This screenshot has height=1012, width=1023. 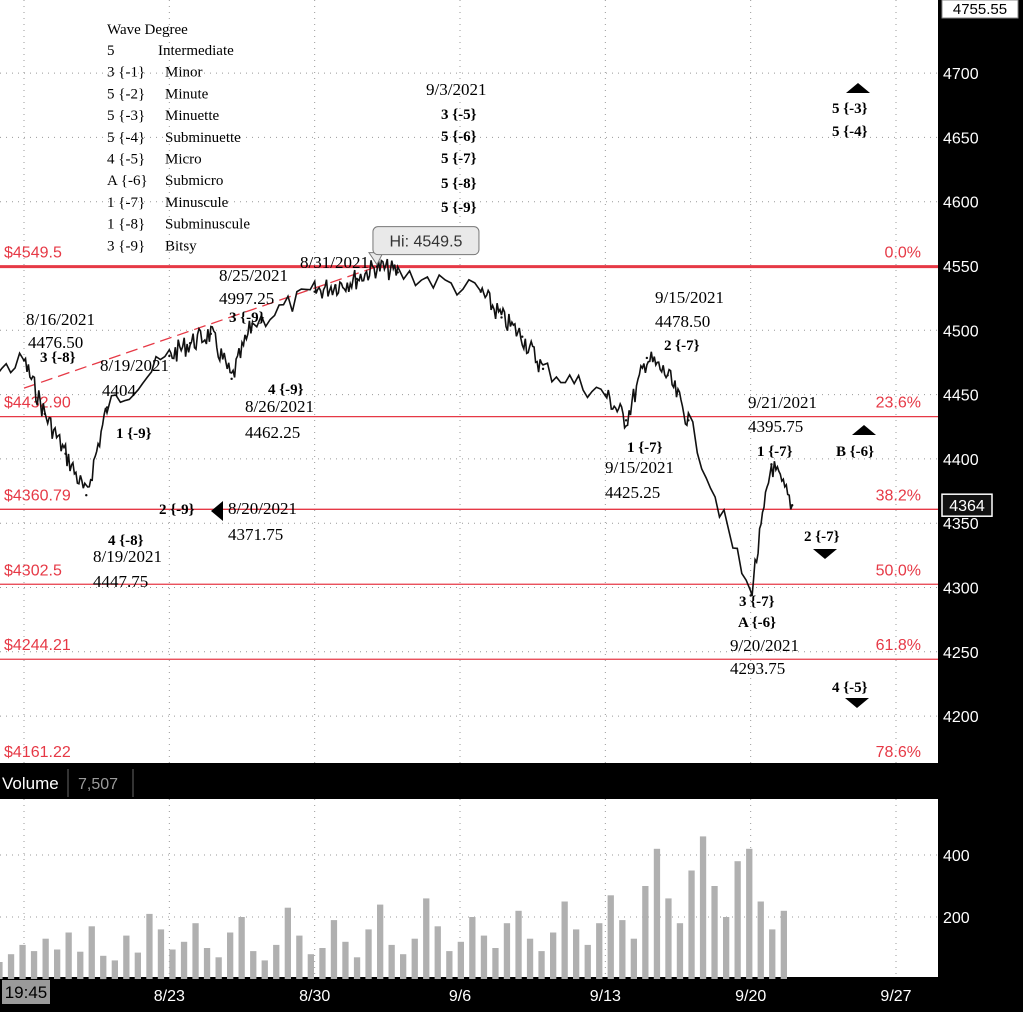 What do you see at coordinates (126, 138) in the screenshot?
I see `legend-code: 5 {-4}` at bounding box center [126, 138].